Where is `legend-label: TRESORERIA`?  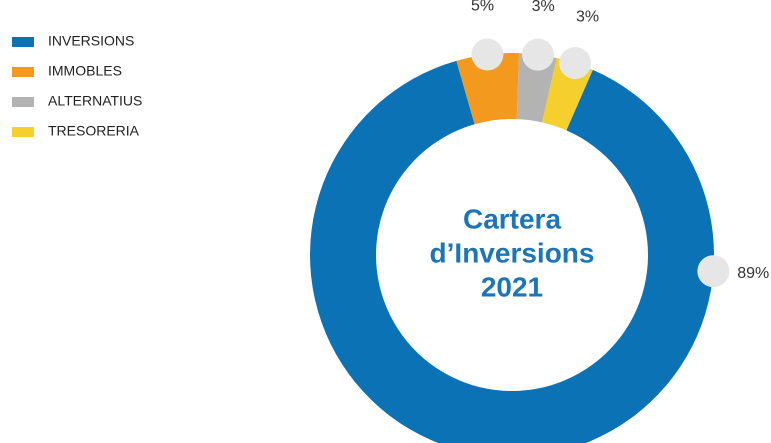
legend-label: TRESORERIA is located at coordinates (94, 131).